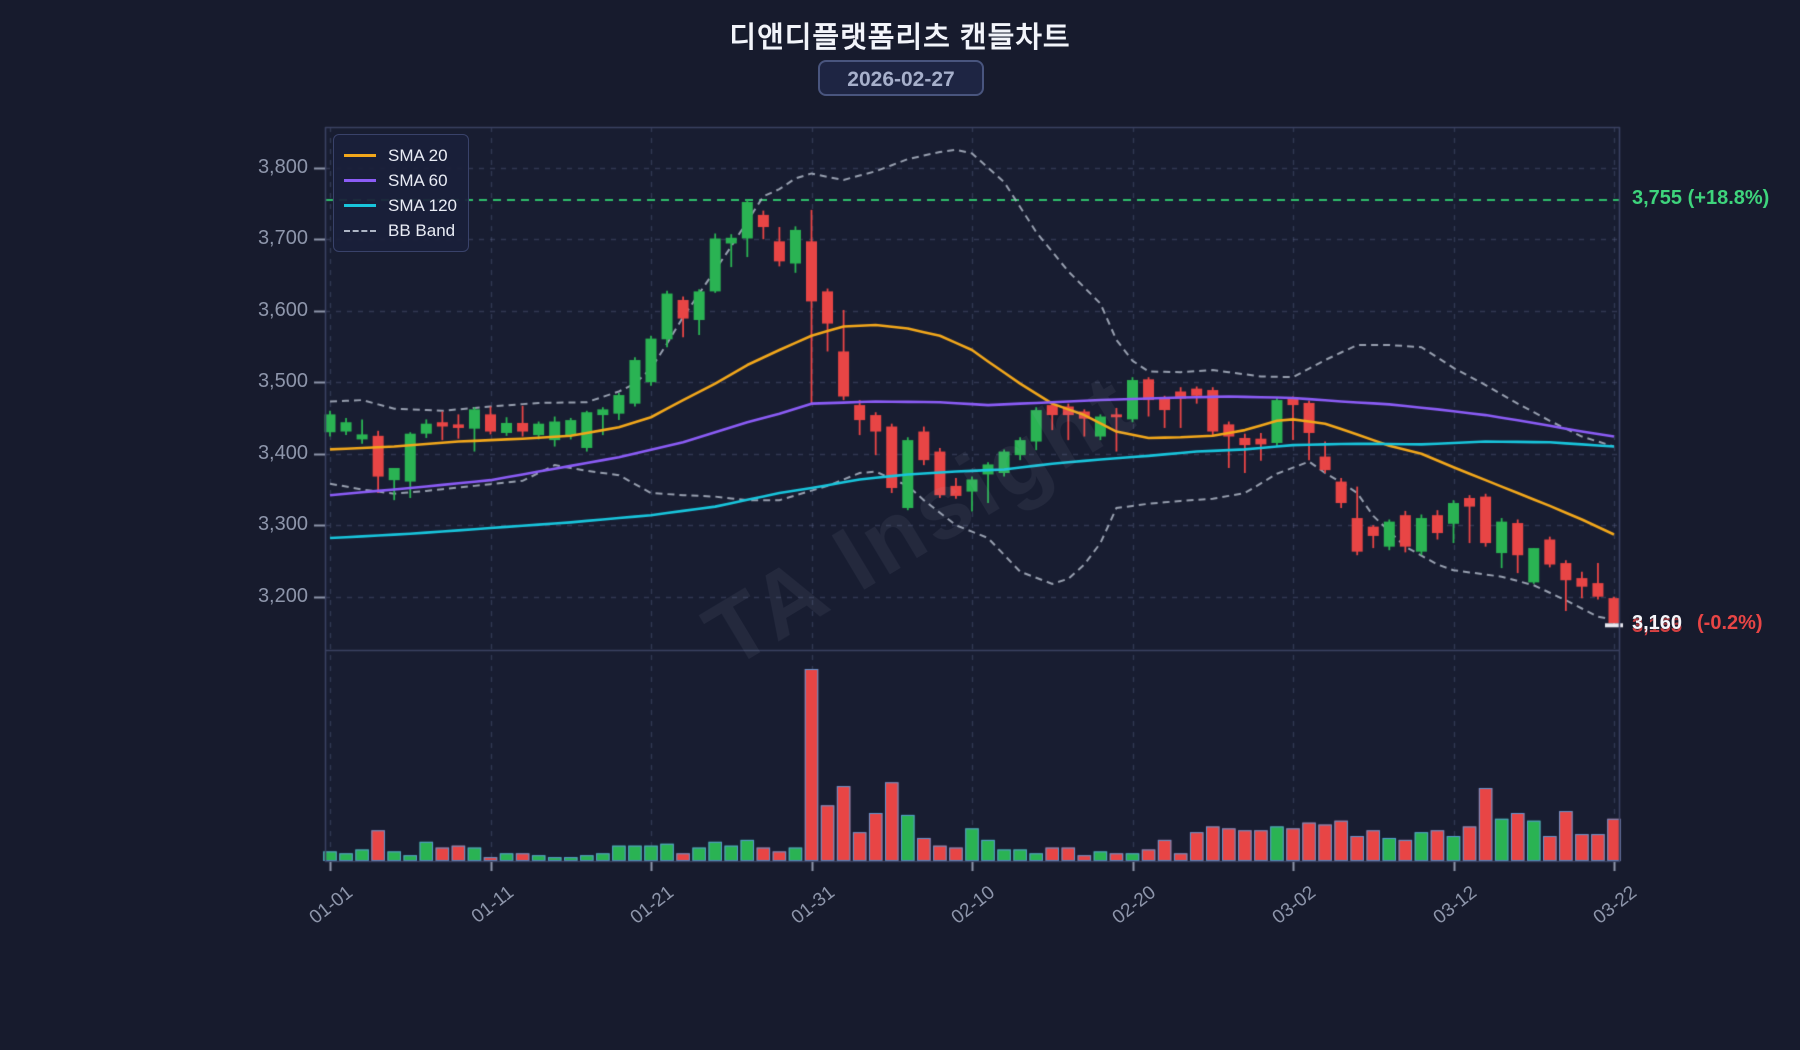 This screenshot has height=1050, width=1800. What do you see at coordinates (282, 595) in the screenshot?
I see `y-axis-label: 3,200` at bounding box center [282, 595].